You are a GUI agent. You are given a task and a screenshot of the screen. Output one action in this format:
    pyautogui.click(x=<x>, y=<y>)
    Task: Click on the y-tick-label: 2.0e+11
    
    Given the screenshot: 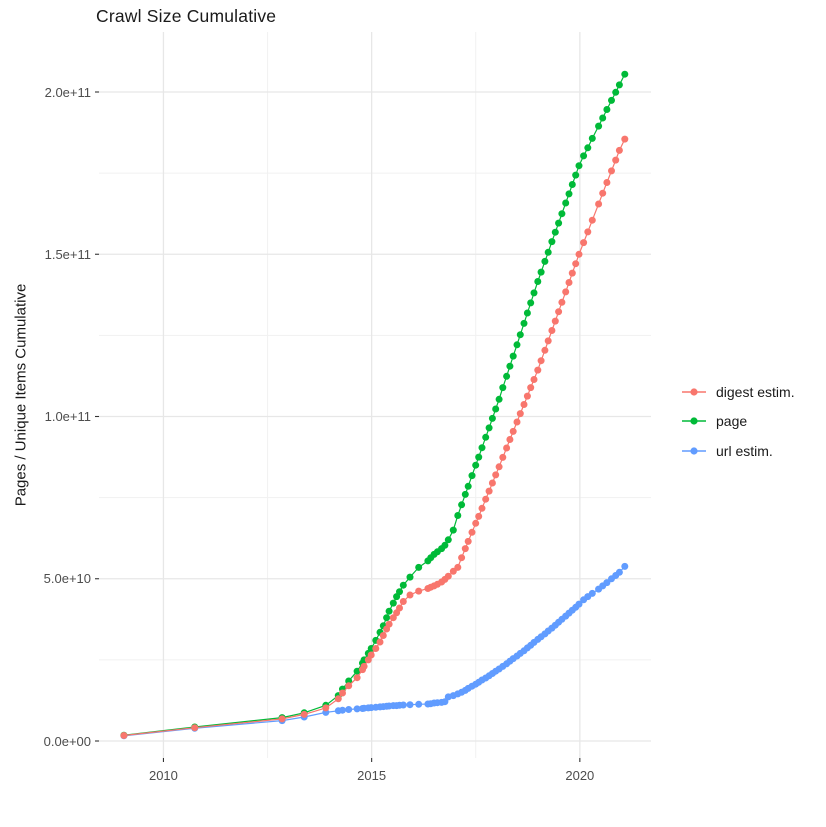 What is the action you would take?
    pyautogui.click(x=67, y=92)
    